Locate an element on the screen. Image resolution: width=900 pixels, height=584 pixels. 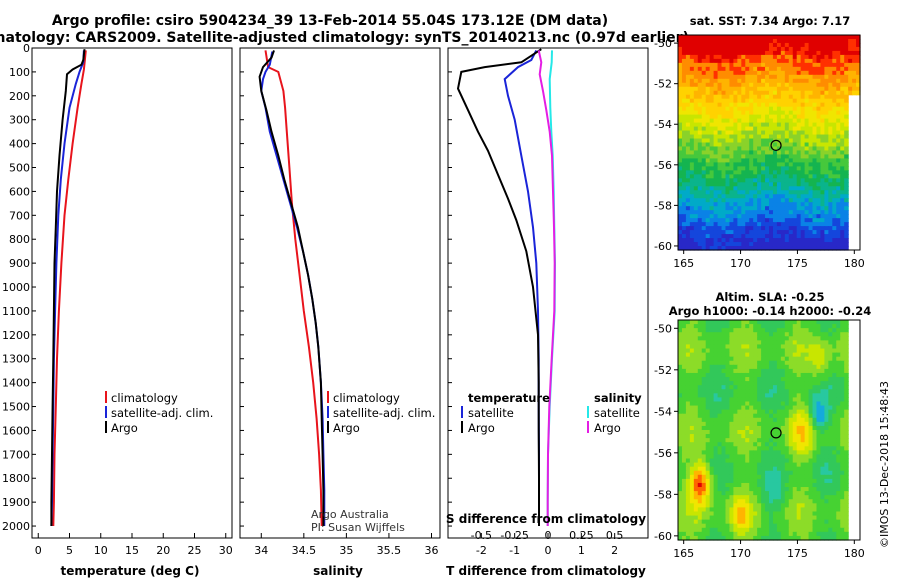
salinity-legend: climatology satellite-adj. clim. Argo is located at coordinates (381, 413).